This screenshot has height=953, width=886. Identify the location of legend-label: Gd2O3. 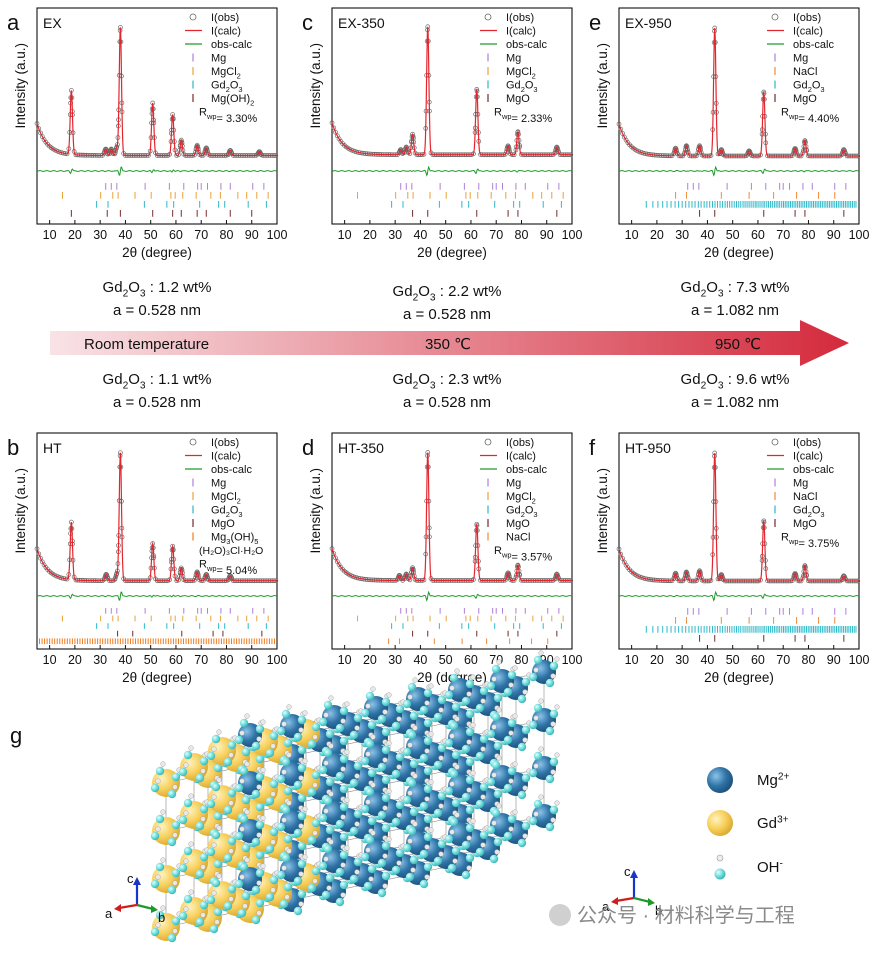
(227, 512).